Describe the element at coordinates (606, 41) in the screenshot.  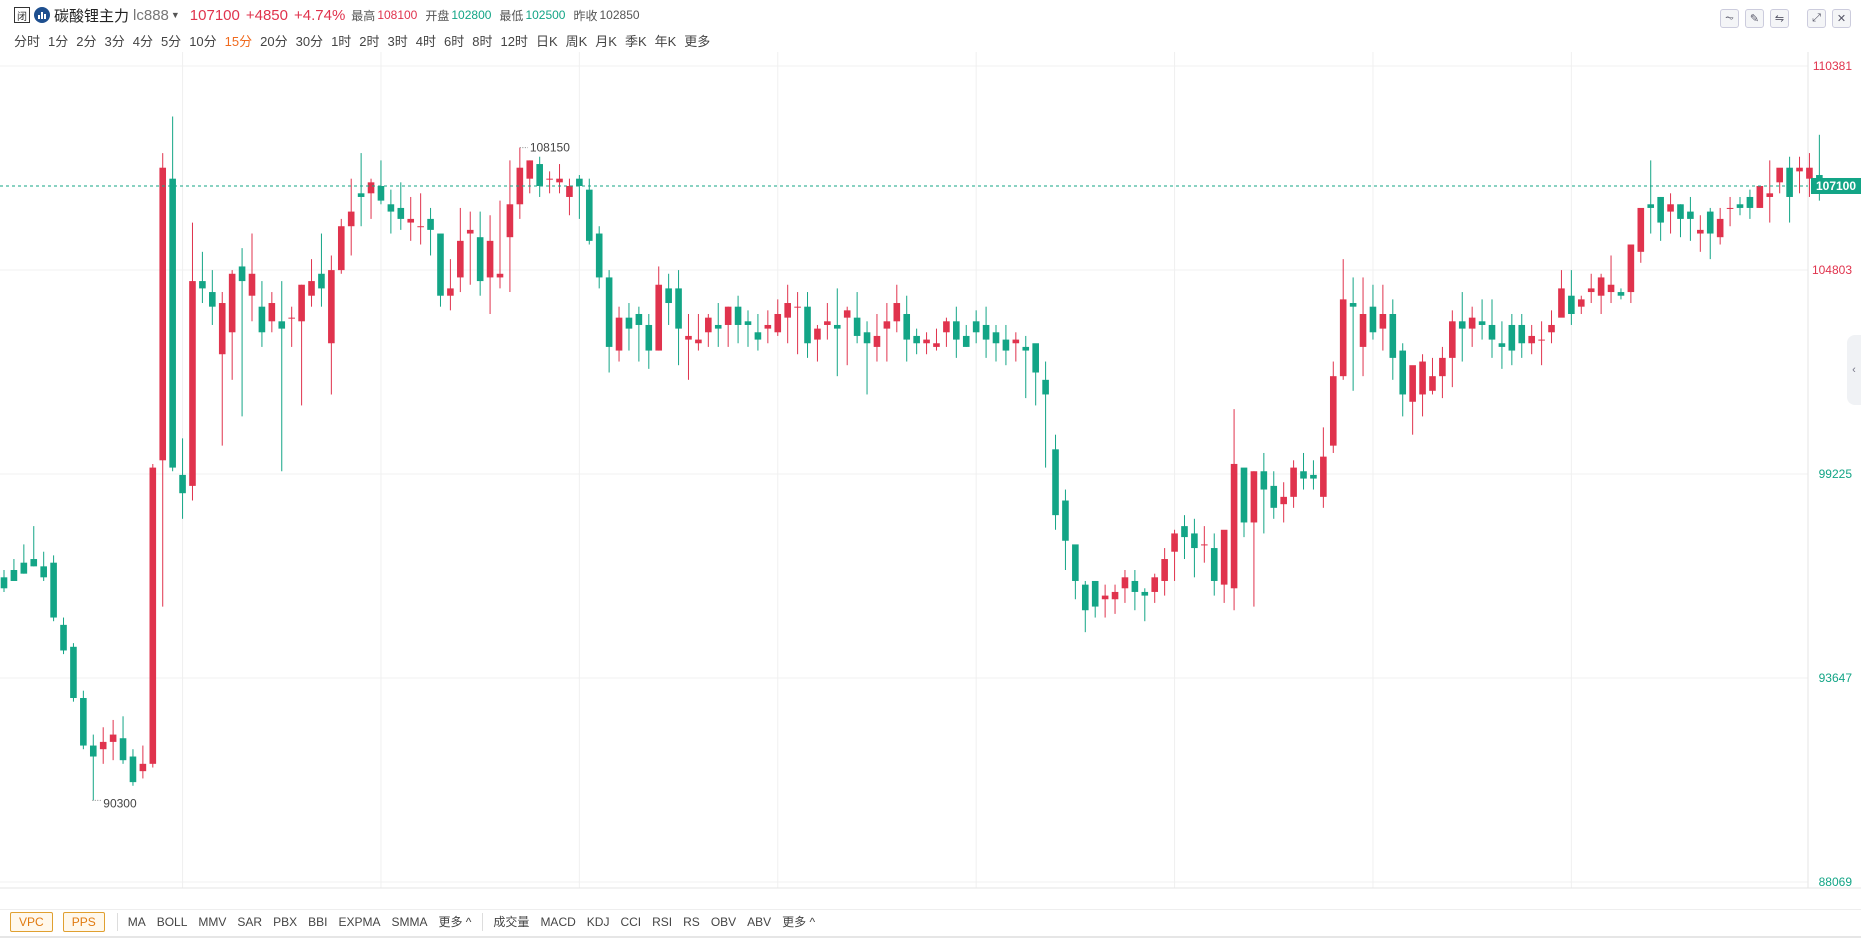
I see `period-tab: 月K` at that location.